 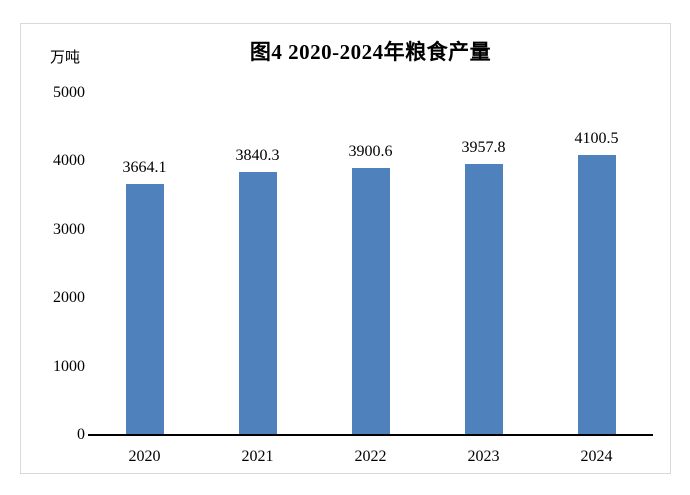 I want to click on chart-title: 图4 2020-2024年粮食产量, so click(x=370, y=52).